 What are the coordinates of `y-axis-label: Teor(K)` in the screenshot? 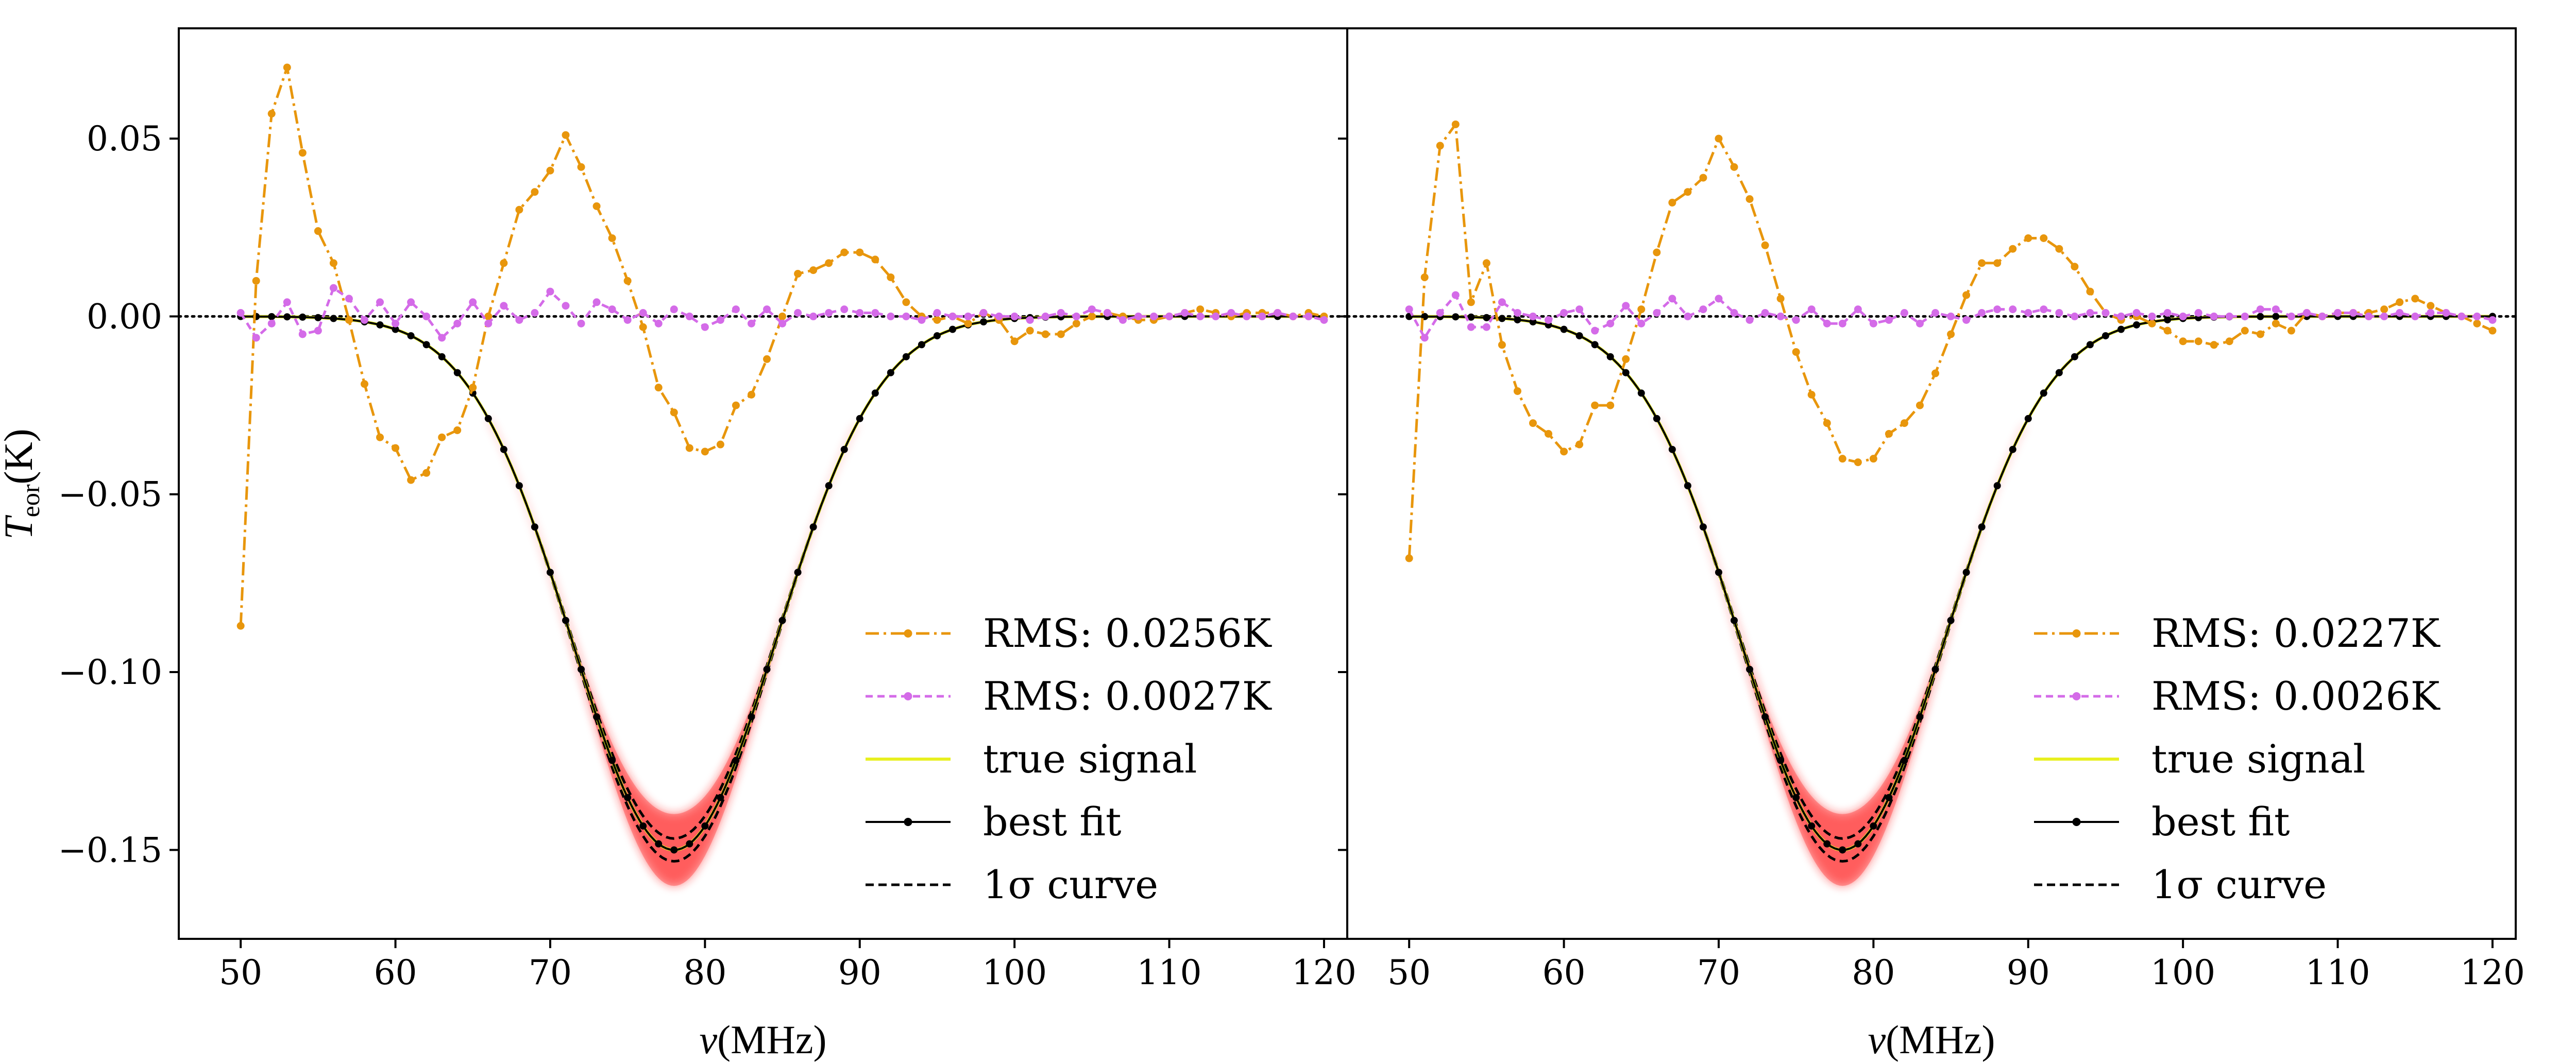 It's located at (22, 484).